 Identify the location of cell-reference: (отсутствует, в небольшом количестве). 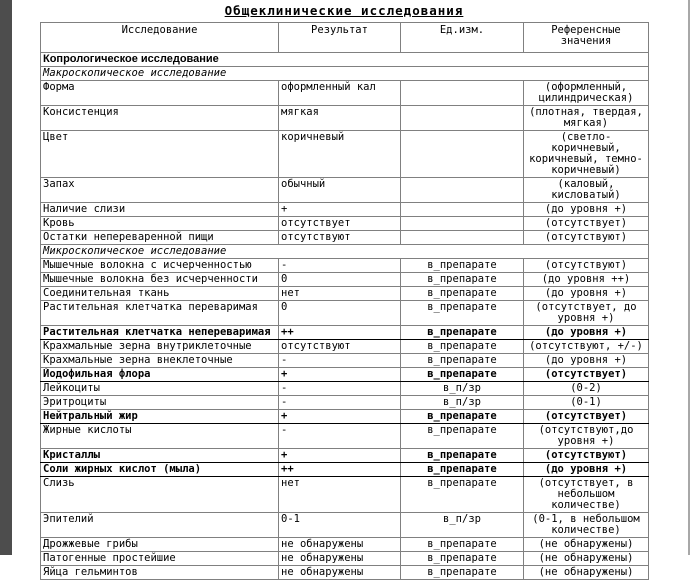
(586, 494).